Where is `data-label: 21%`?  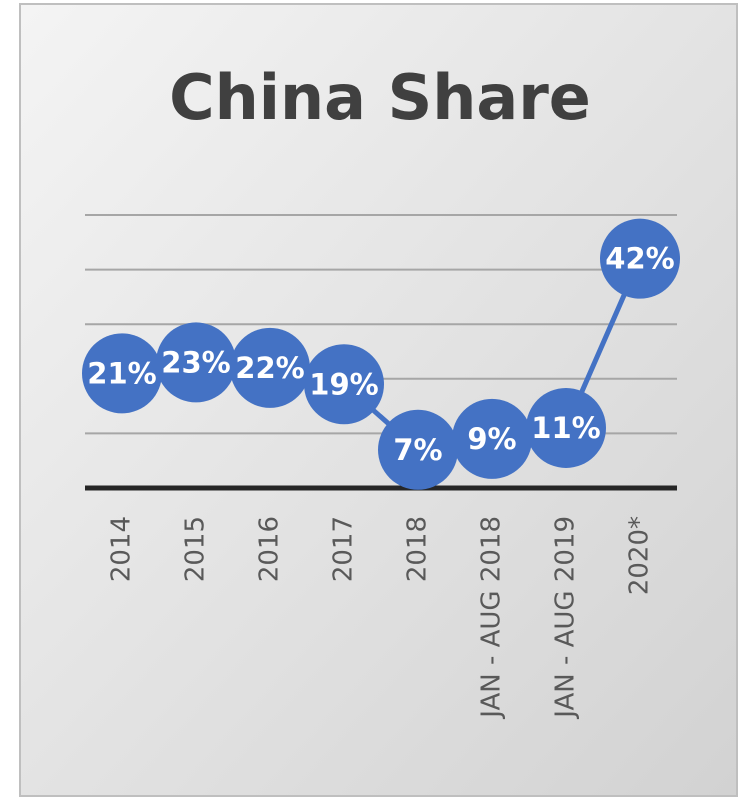 data-label: 21% is located at coordinates (121, 373).